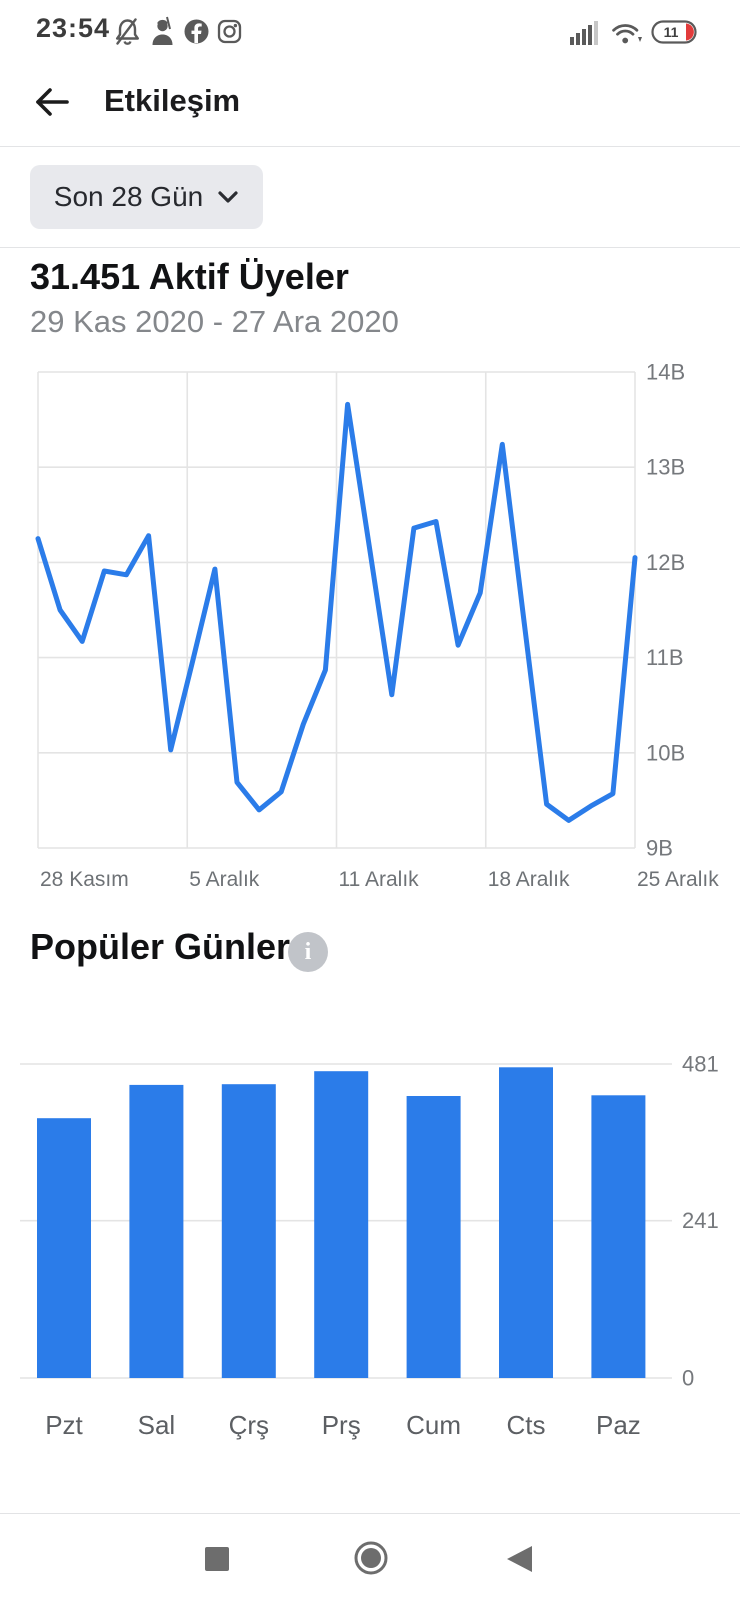 Image resolution: width=740 pixels, height=1603 pixels. What do you see at coordinates (526, 1425) in the screenshot?
I see `x-axis-category-label: Cts` at bounding box center [526, 1425].